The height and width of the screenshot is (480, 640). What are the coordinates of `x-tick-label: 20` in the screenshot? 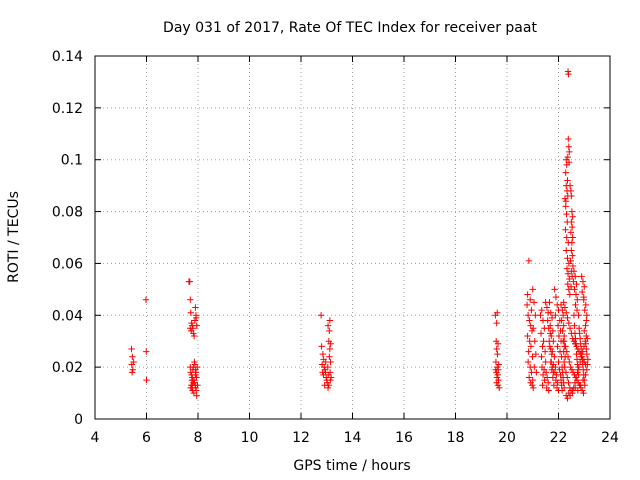 It's located at (507, 438).